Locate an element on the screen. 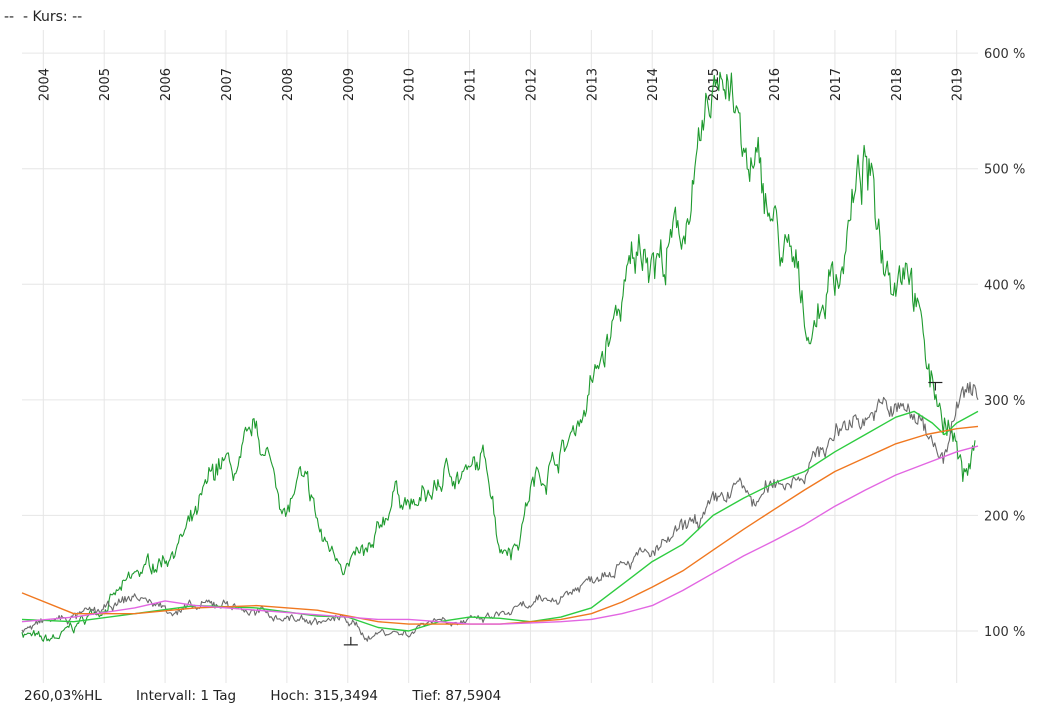 Image resolution: width=1045 pixels, height=712 pixels. x-tick-label: 2017 is located at coordinates (836, 84).